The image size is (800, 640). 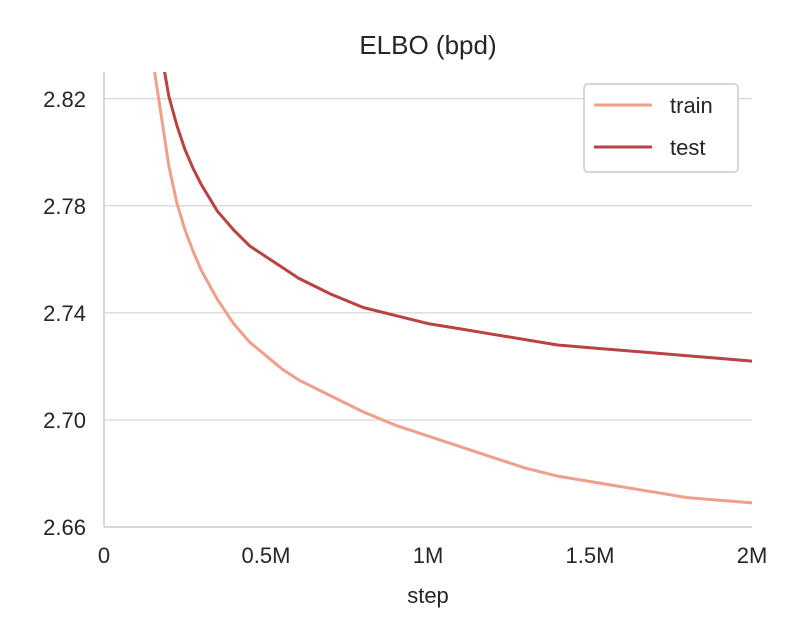 I want to click on y-tick-label: 2.66, so click(x=64, y=527).